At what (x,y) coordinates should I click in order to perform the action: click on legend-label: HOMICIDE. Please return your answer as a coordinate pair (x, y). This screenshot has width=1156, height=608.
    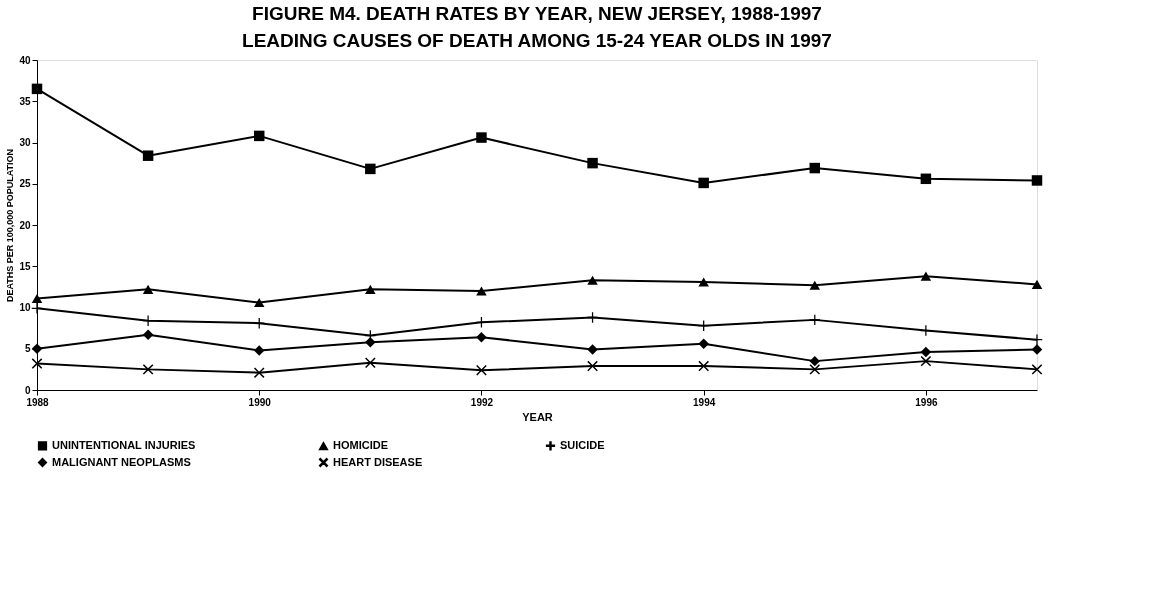
    Looking at the image, I should click on (360, 445).